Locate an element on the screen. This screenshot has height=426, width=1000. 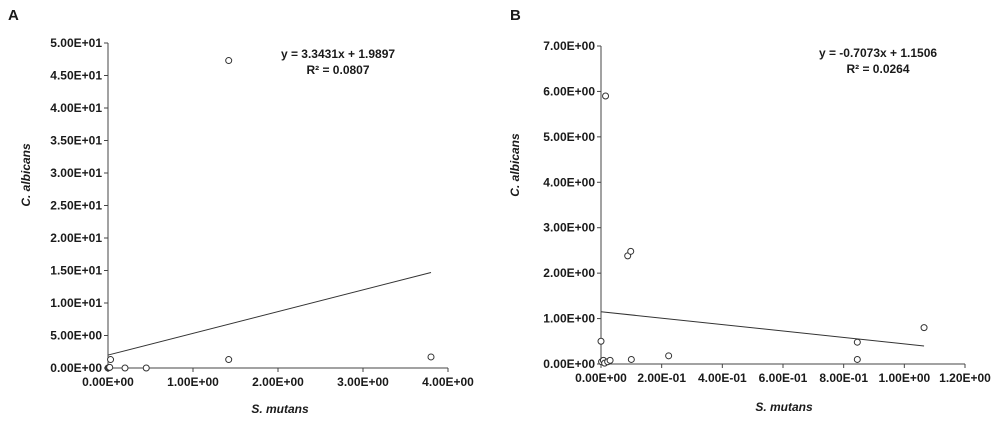
x-tick-label: 8.00E-01 is located at coordinates (843, 378).